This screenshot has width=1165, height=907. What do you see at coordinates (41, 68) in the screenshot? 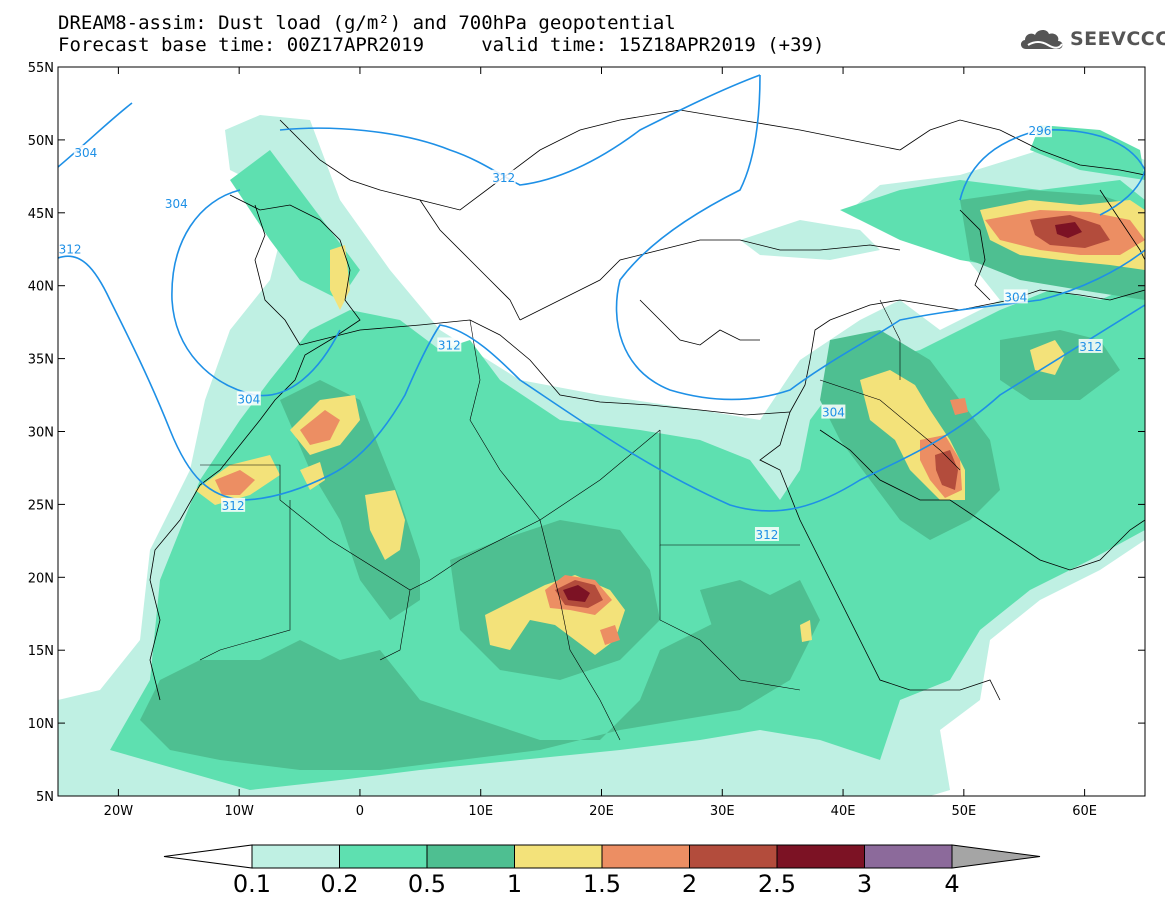
I see `lat-tick-label: 55N` at bounding box center [41, 68].